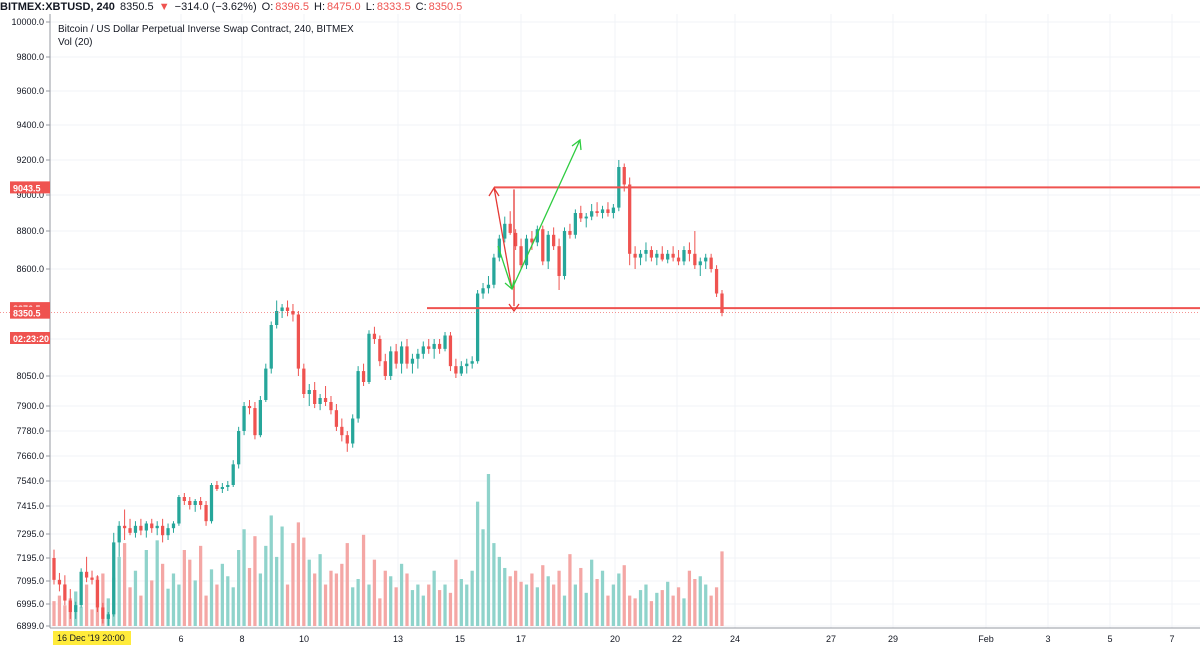 This screenshot has width=1200, height=651. Describe the element at coordinates (57, 7) in the screenshot. I see `symbol-label: BITMEX:XBTUSD, 240` at that location.